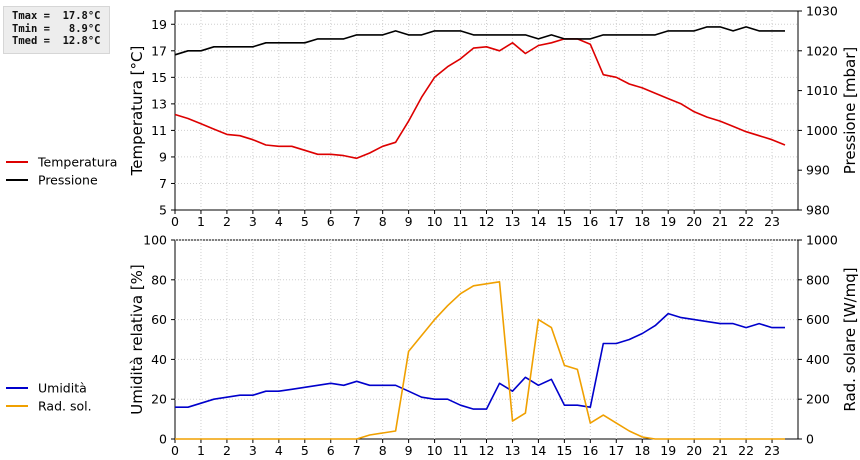 This screenshot has height=460, width=860. I want to click on stat-tmin: Tmin = 8.9°C, so click(56, 28).